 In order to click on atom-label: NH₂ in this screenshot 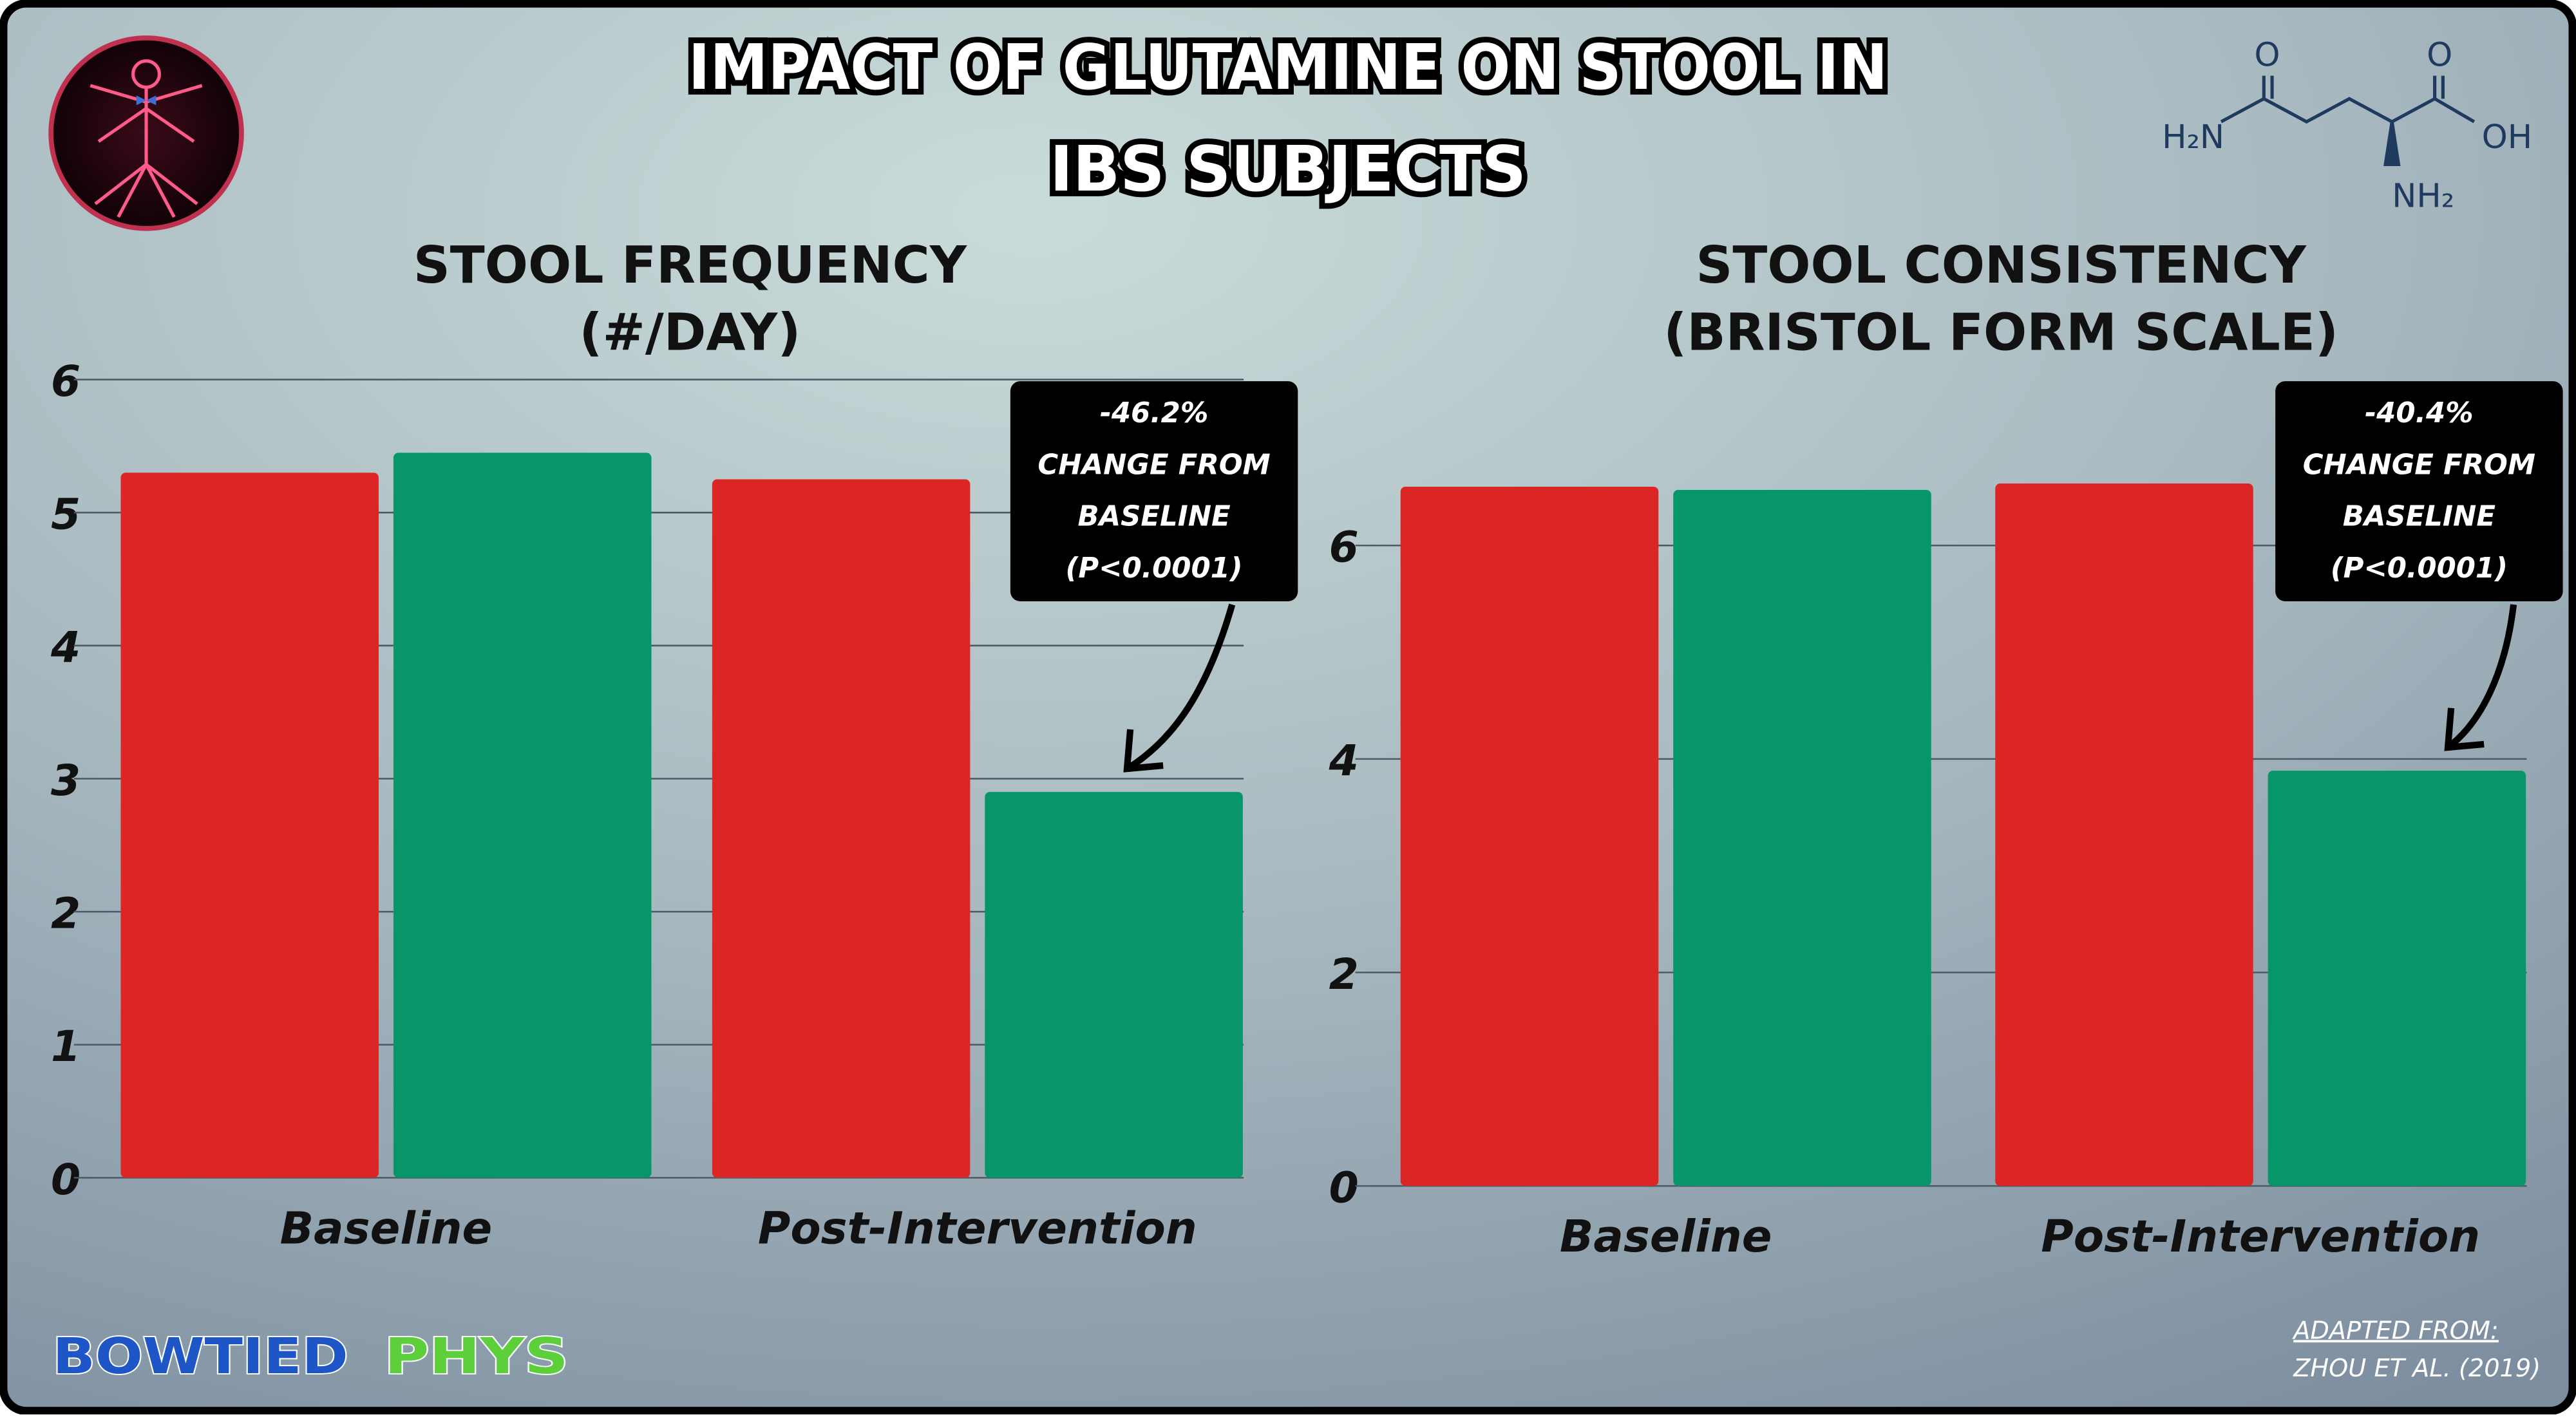, I will do `click(2423, 197)`.